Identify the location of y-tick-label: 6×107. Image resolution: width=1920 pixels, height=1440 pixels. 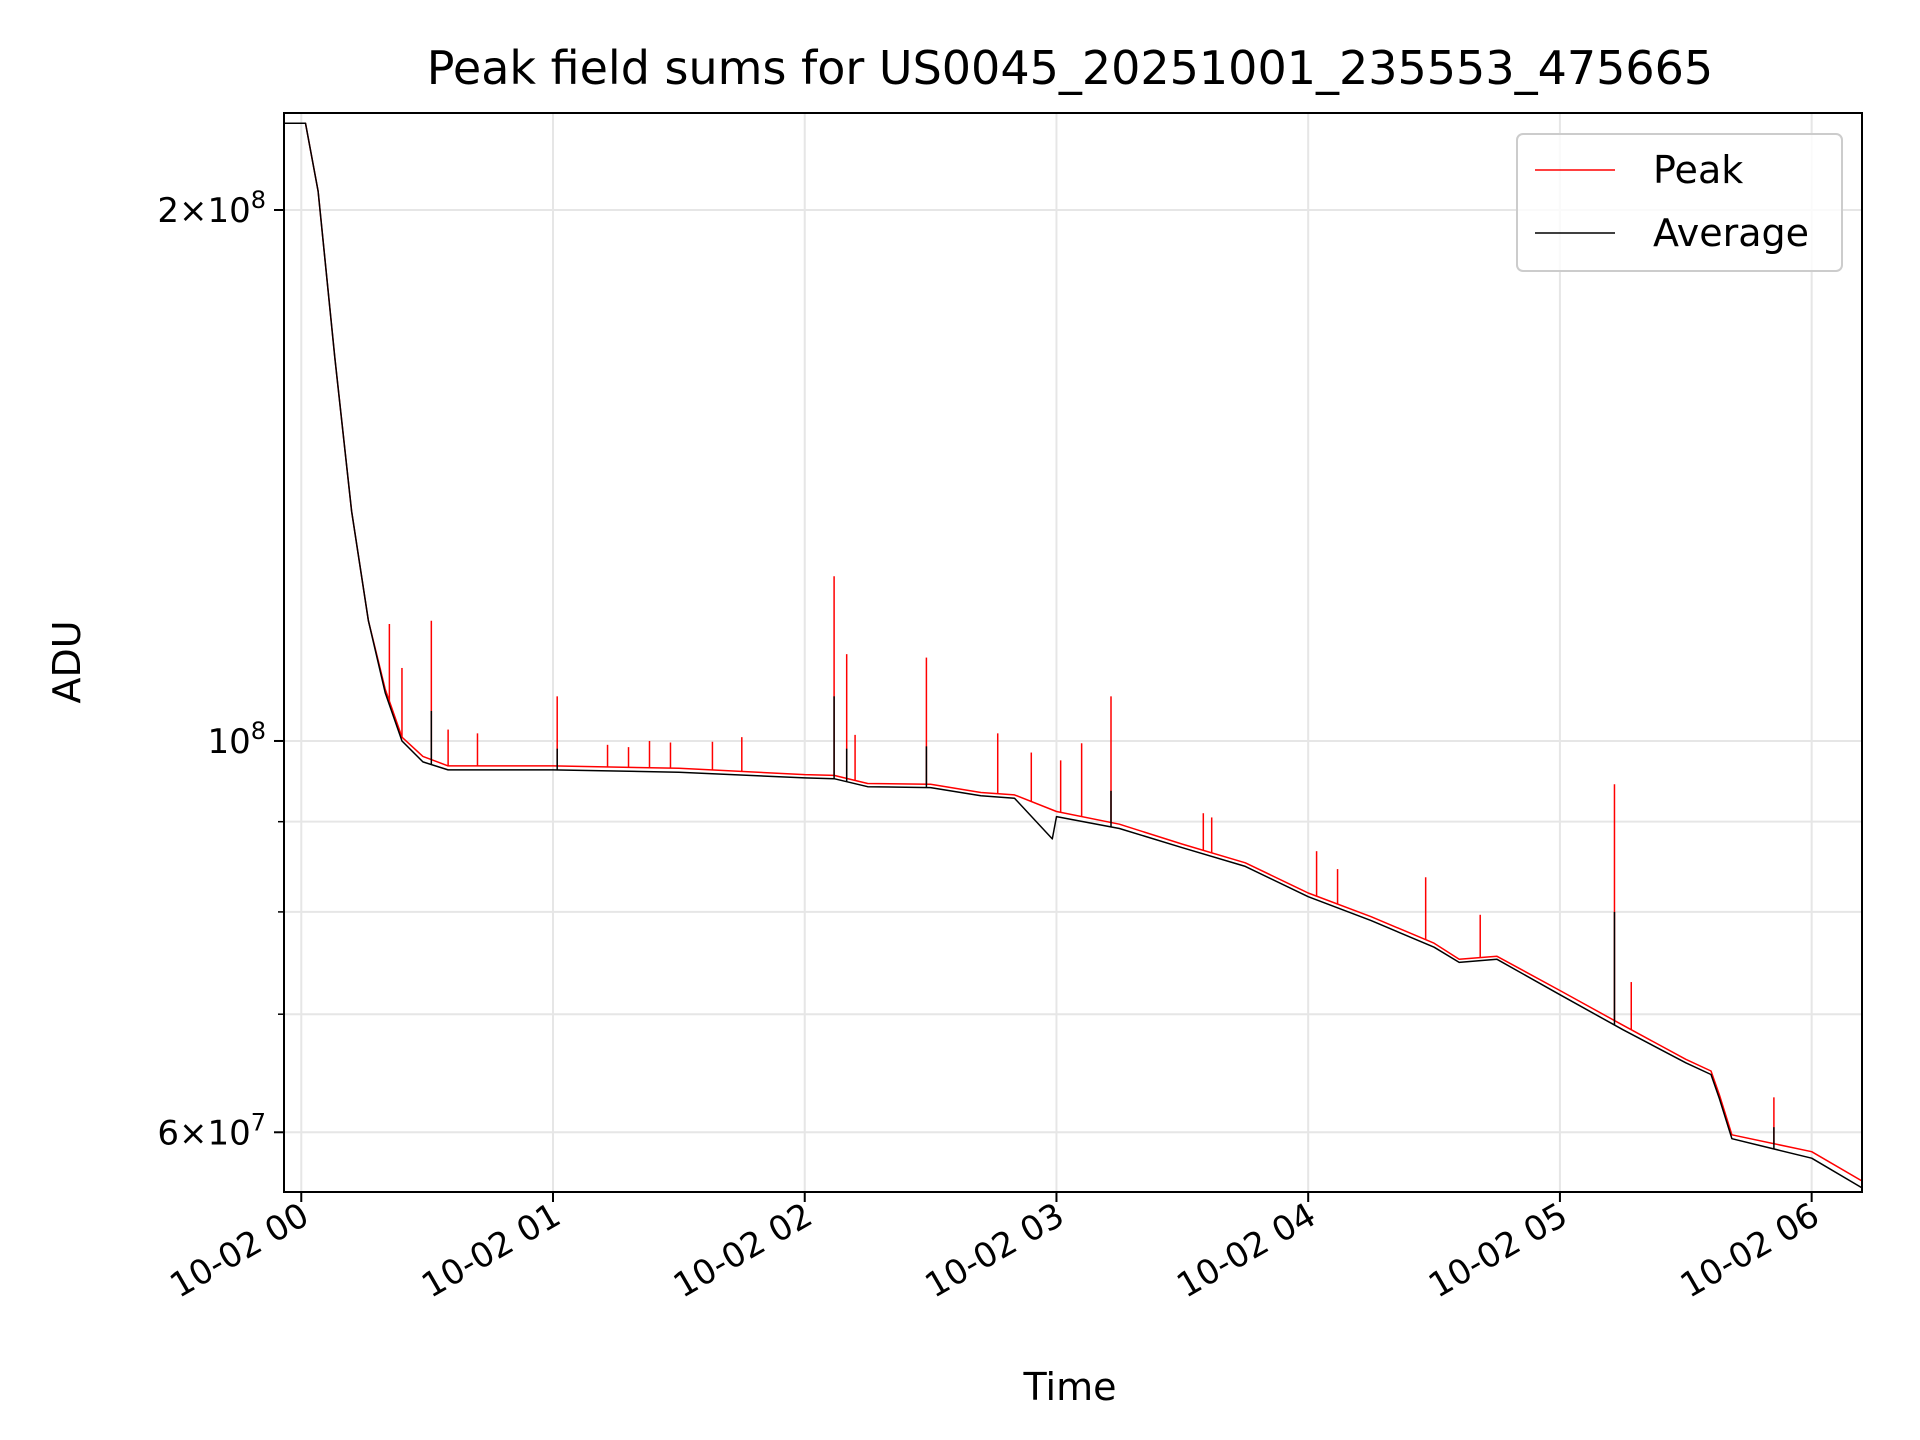
(211, 1130).